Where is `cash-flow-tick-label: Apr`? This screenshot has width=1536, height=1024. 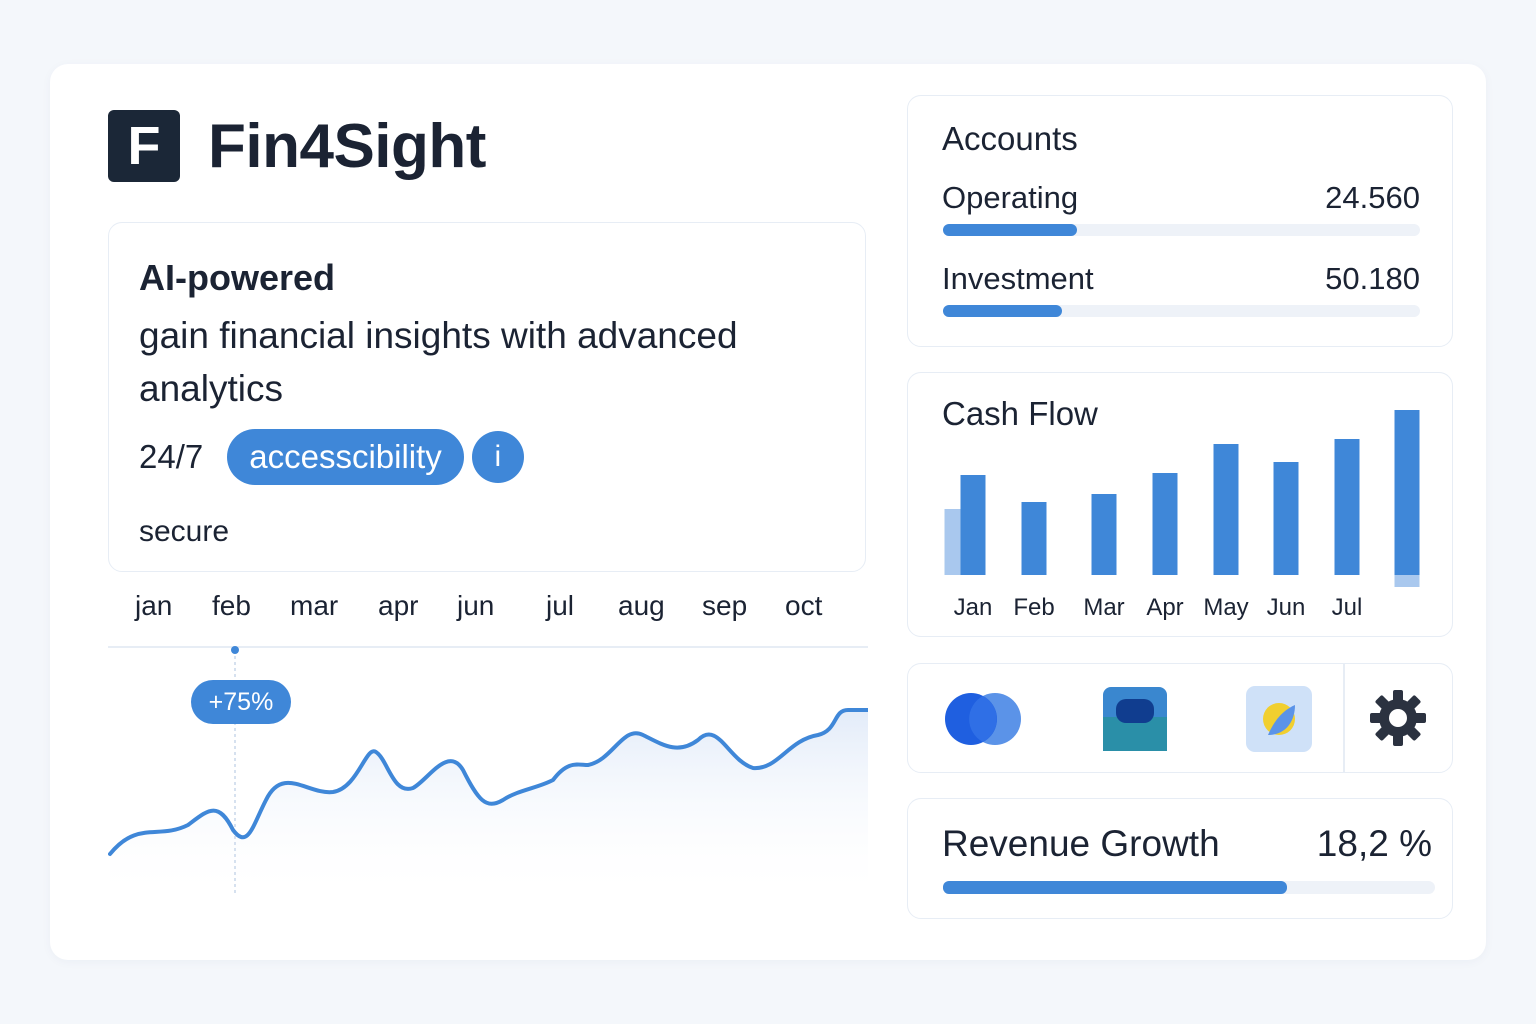 cash-flow-tick-label: Apr is located at coordinates (1164, 607).